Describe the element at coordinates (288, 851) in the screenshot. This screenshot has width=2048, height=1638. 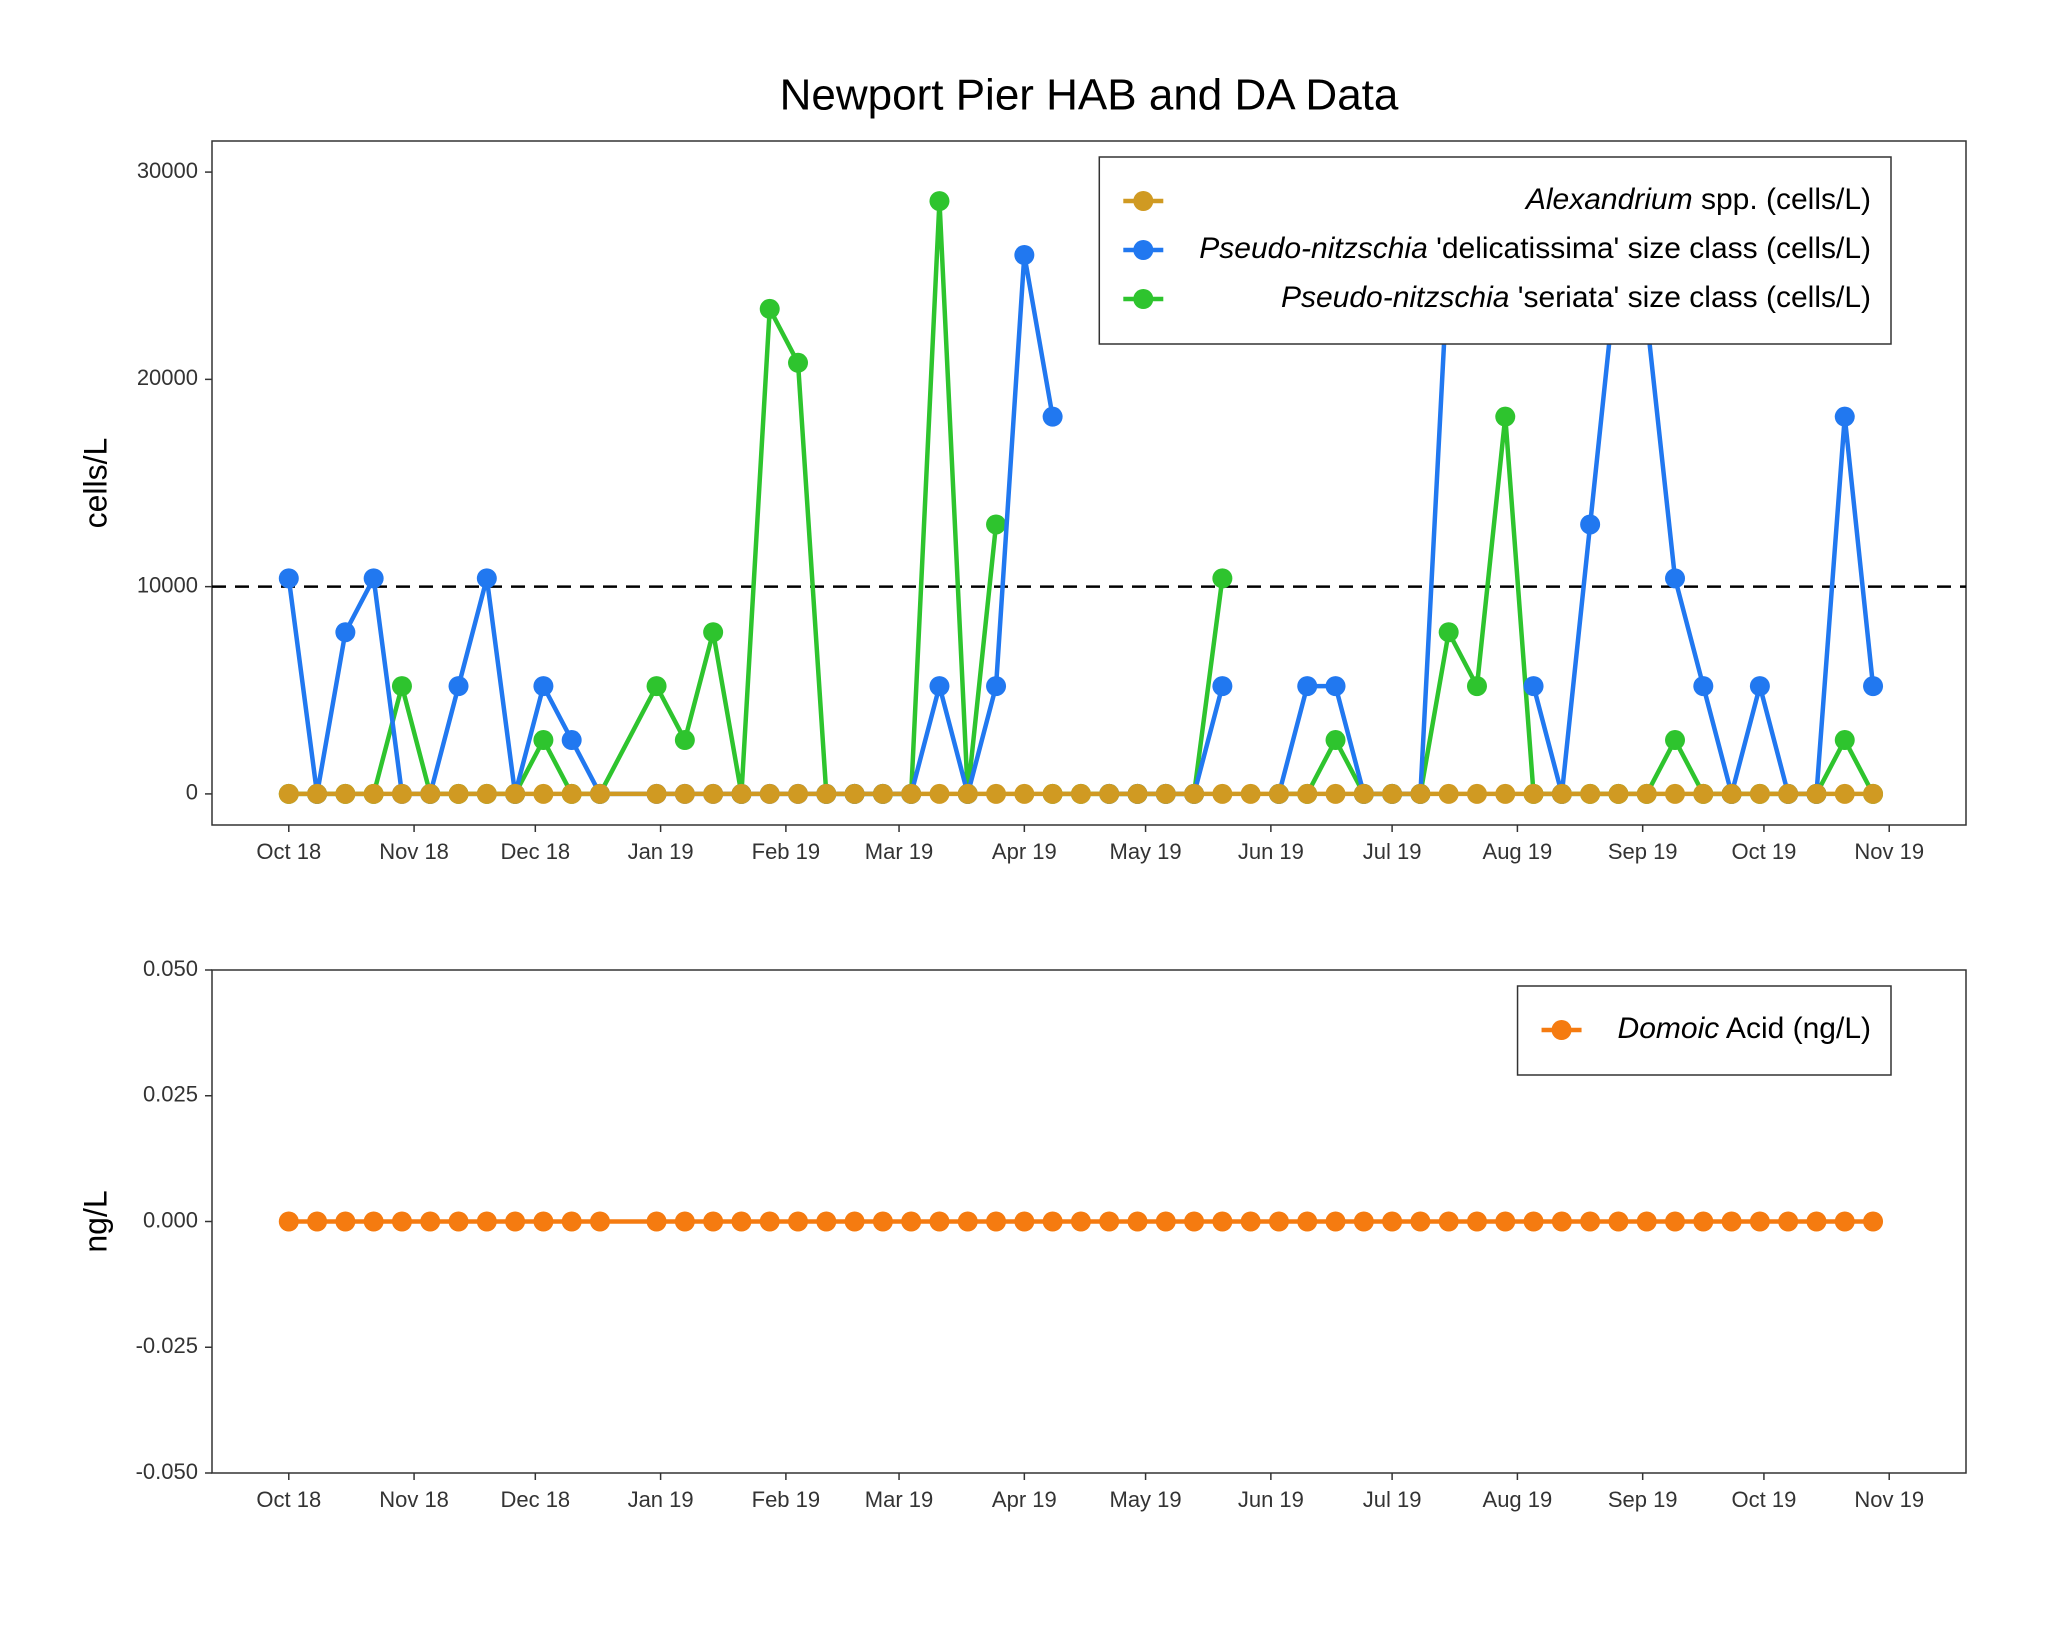
I see `x-tick-label: Oct 18` at that location.